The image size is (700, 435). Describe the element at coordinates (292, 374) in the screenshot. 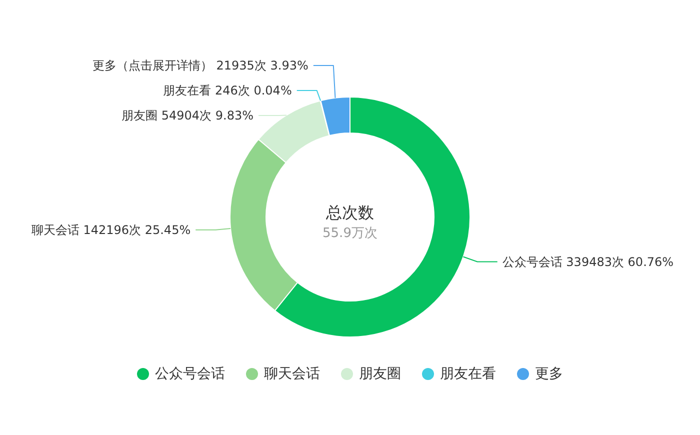

I see `legend-label: 聊天会话` at that location.